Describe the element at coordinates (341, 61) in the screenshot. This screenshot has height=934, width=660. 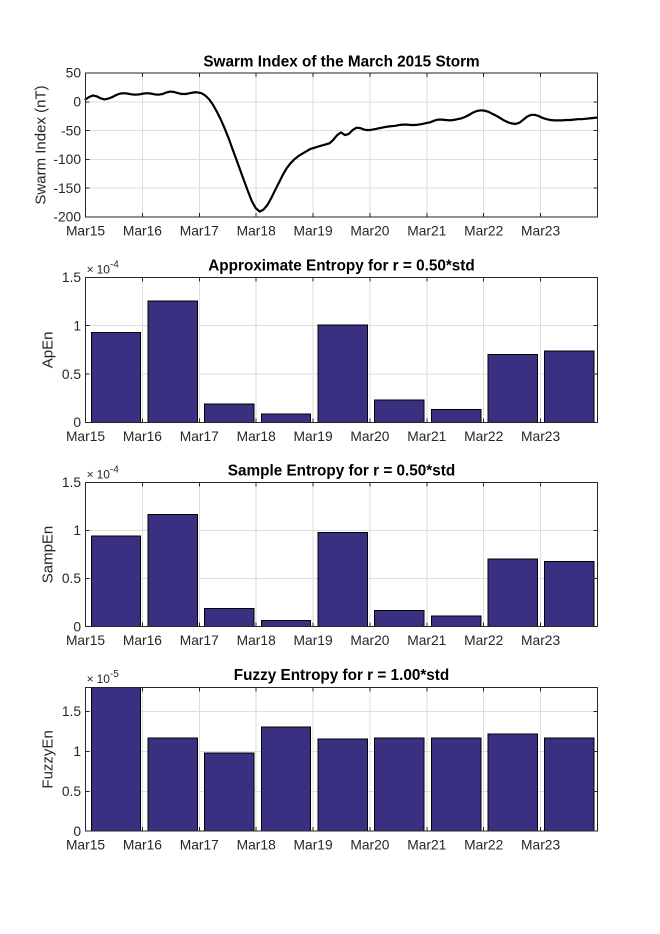
I see `svg-text:Swarm Index of the March 2015: Swarm Index of the March 2015 Storm` at that location.